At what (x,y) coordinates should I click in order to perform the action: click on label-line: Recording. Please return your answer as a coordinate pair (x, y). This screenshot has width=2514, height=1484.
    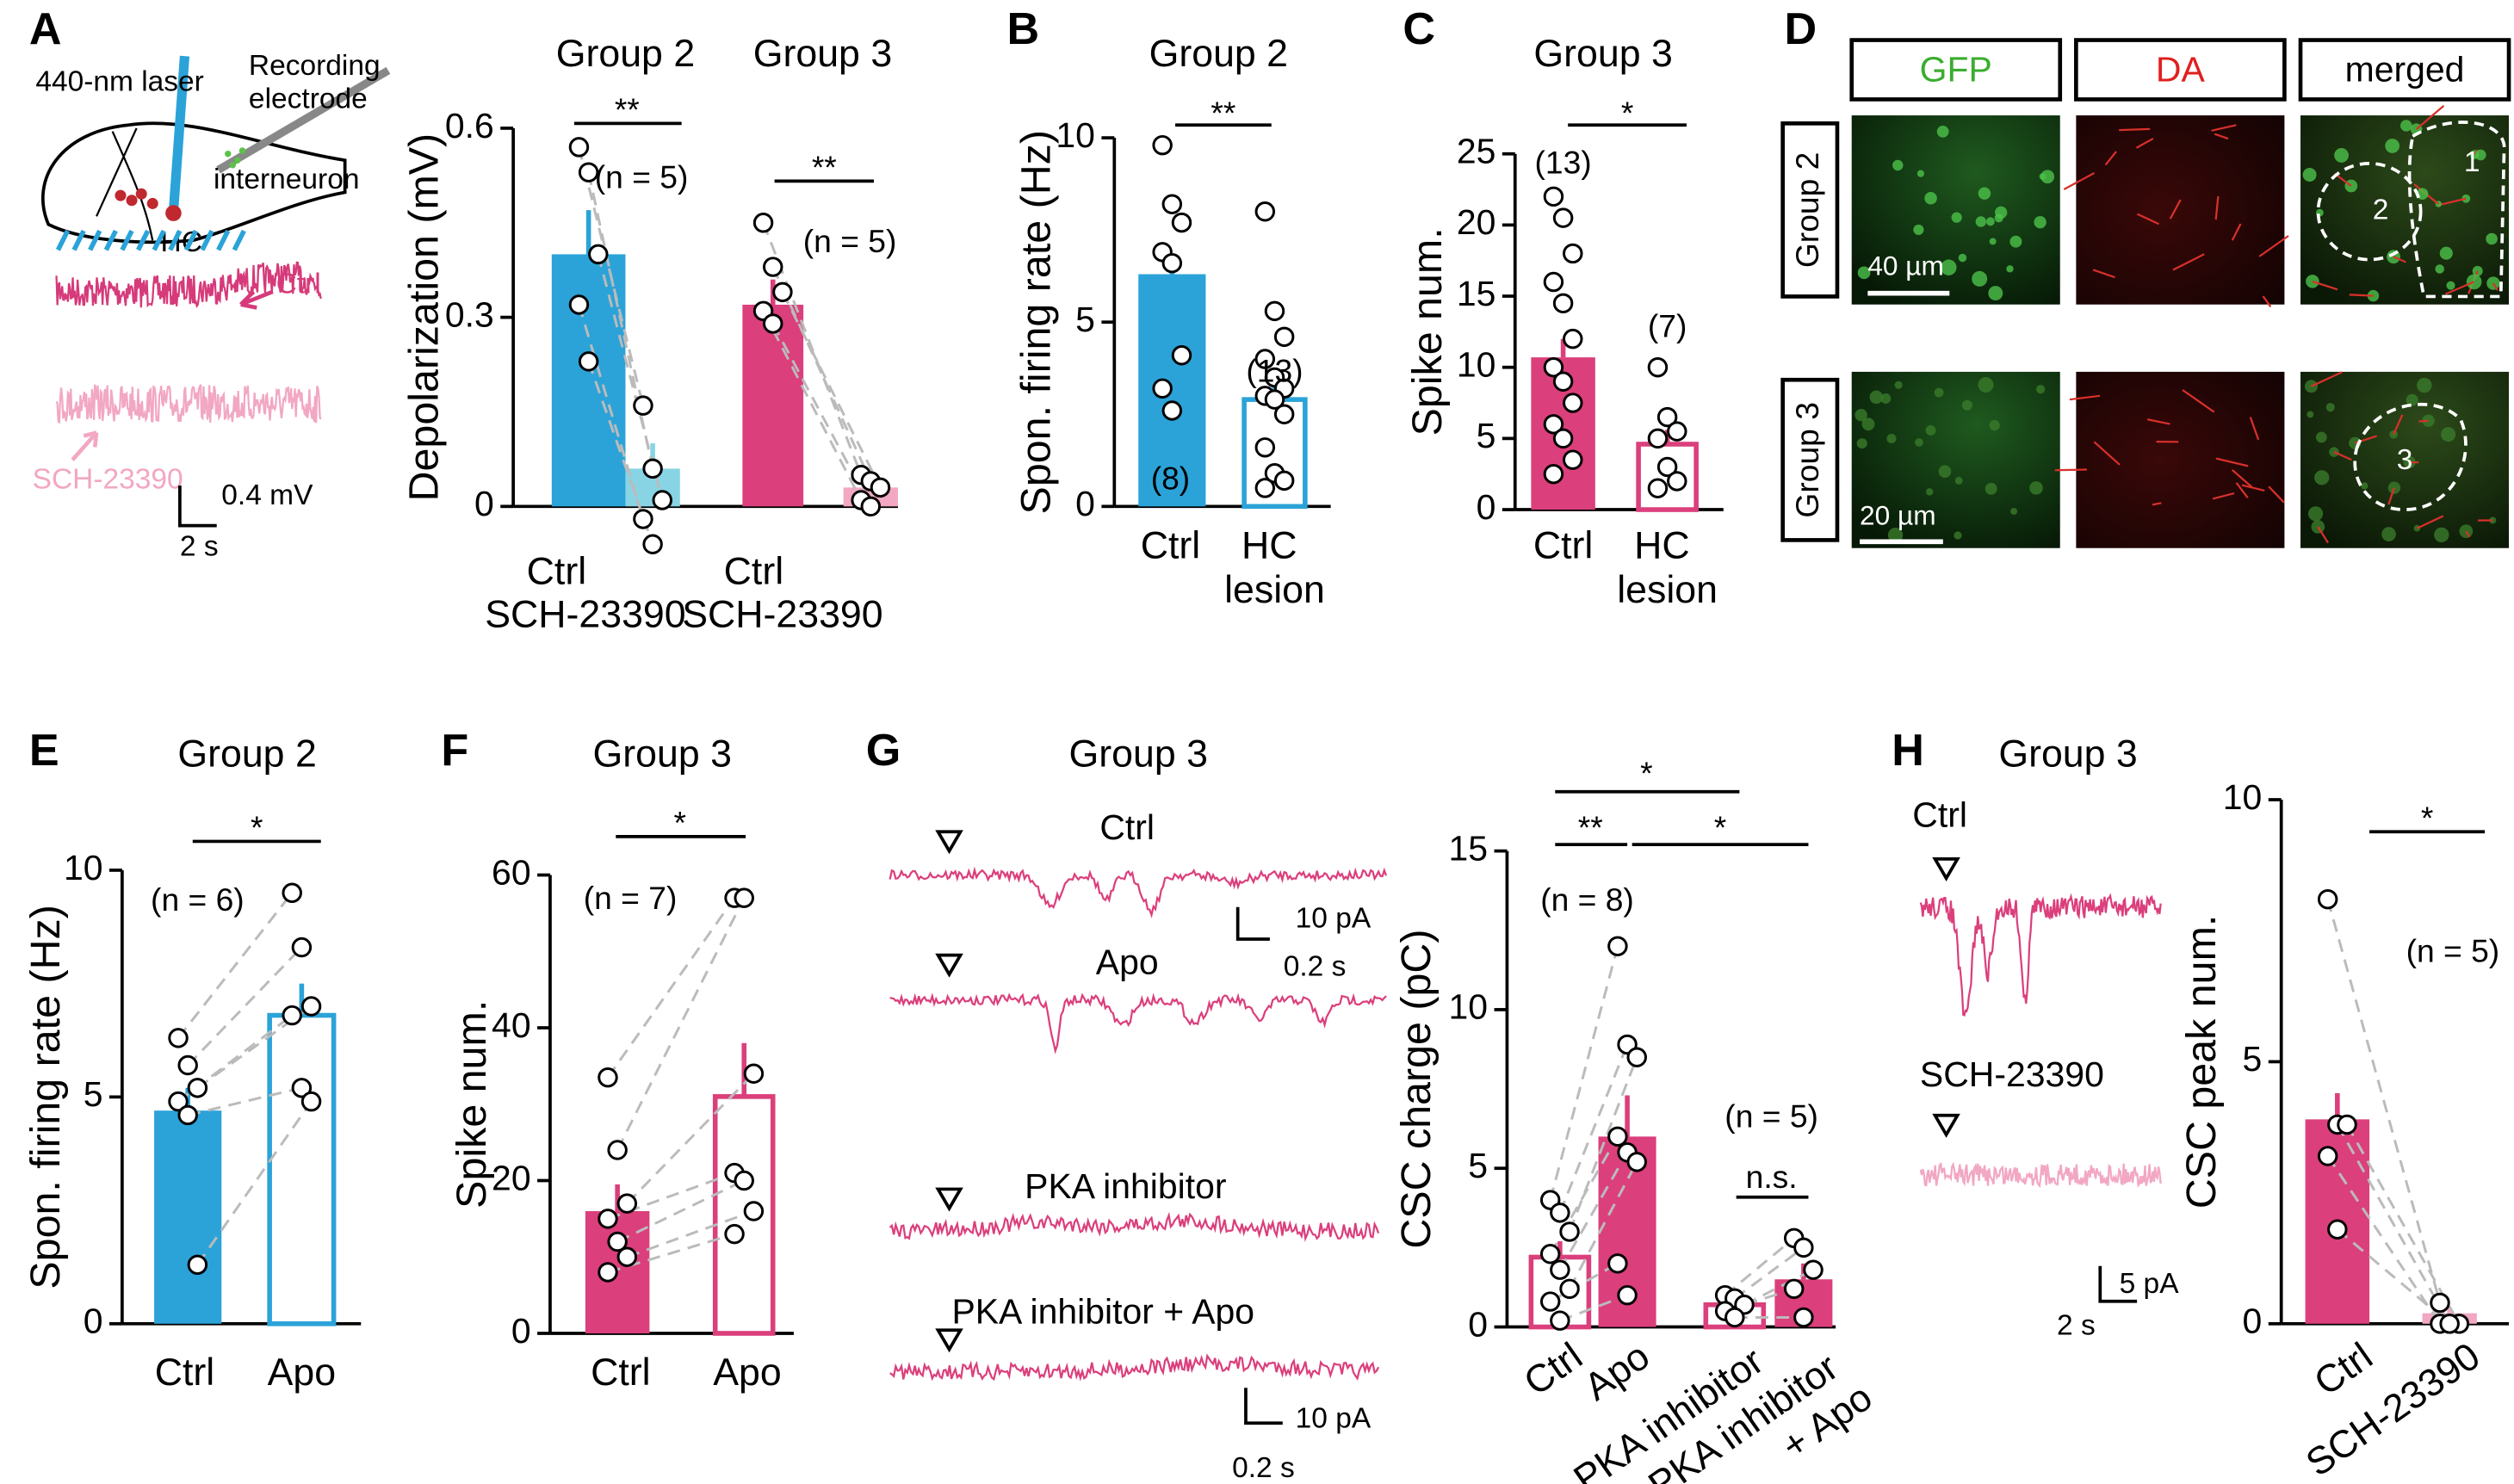
    Looking at the image, I should click on (318, 66).